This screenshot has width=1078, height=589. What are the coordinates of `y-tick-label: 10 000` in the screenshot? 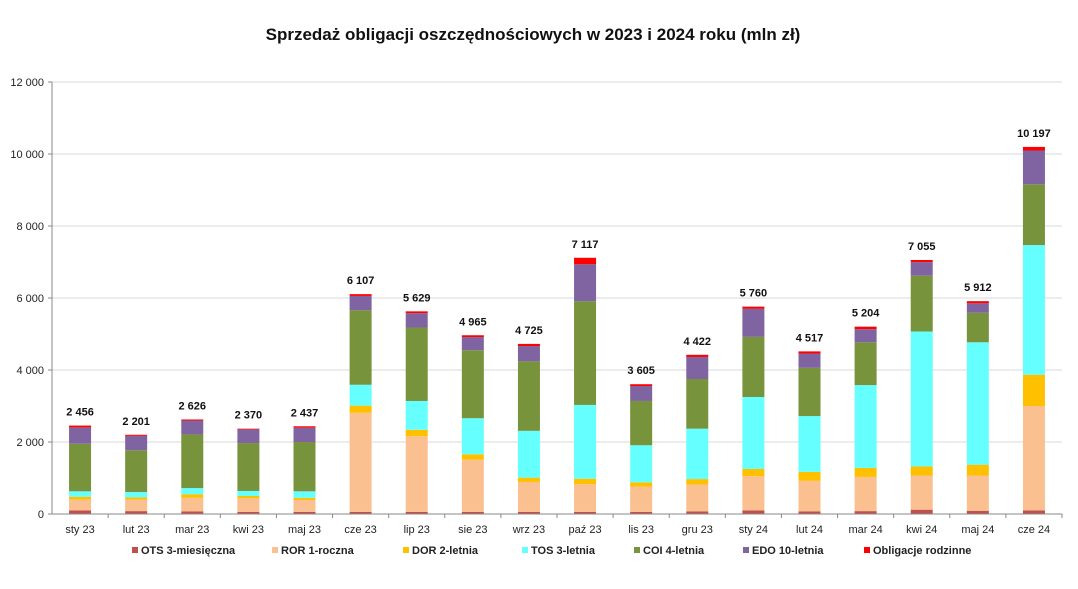 It's located at (27, 155).